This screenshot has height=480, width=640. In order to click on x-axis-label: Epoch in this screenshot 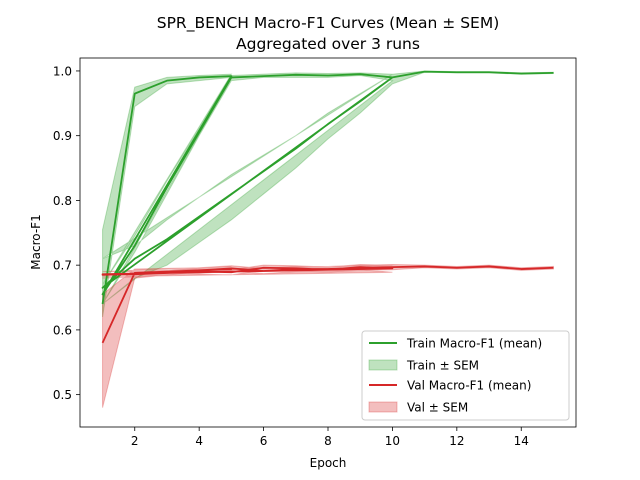, I will do `click(328, 463)`.